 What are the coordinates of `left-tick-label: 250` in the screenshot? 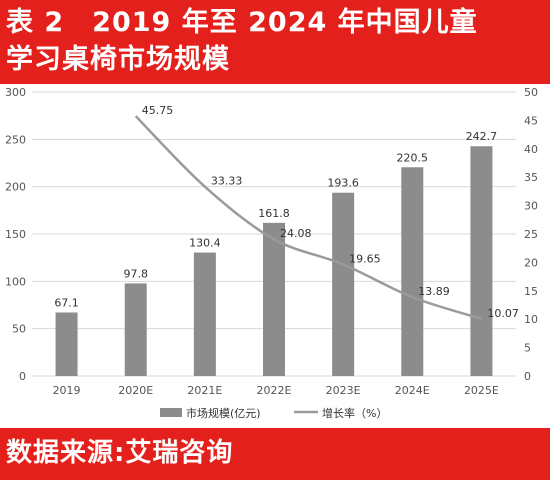 It's located at (15, 139).